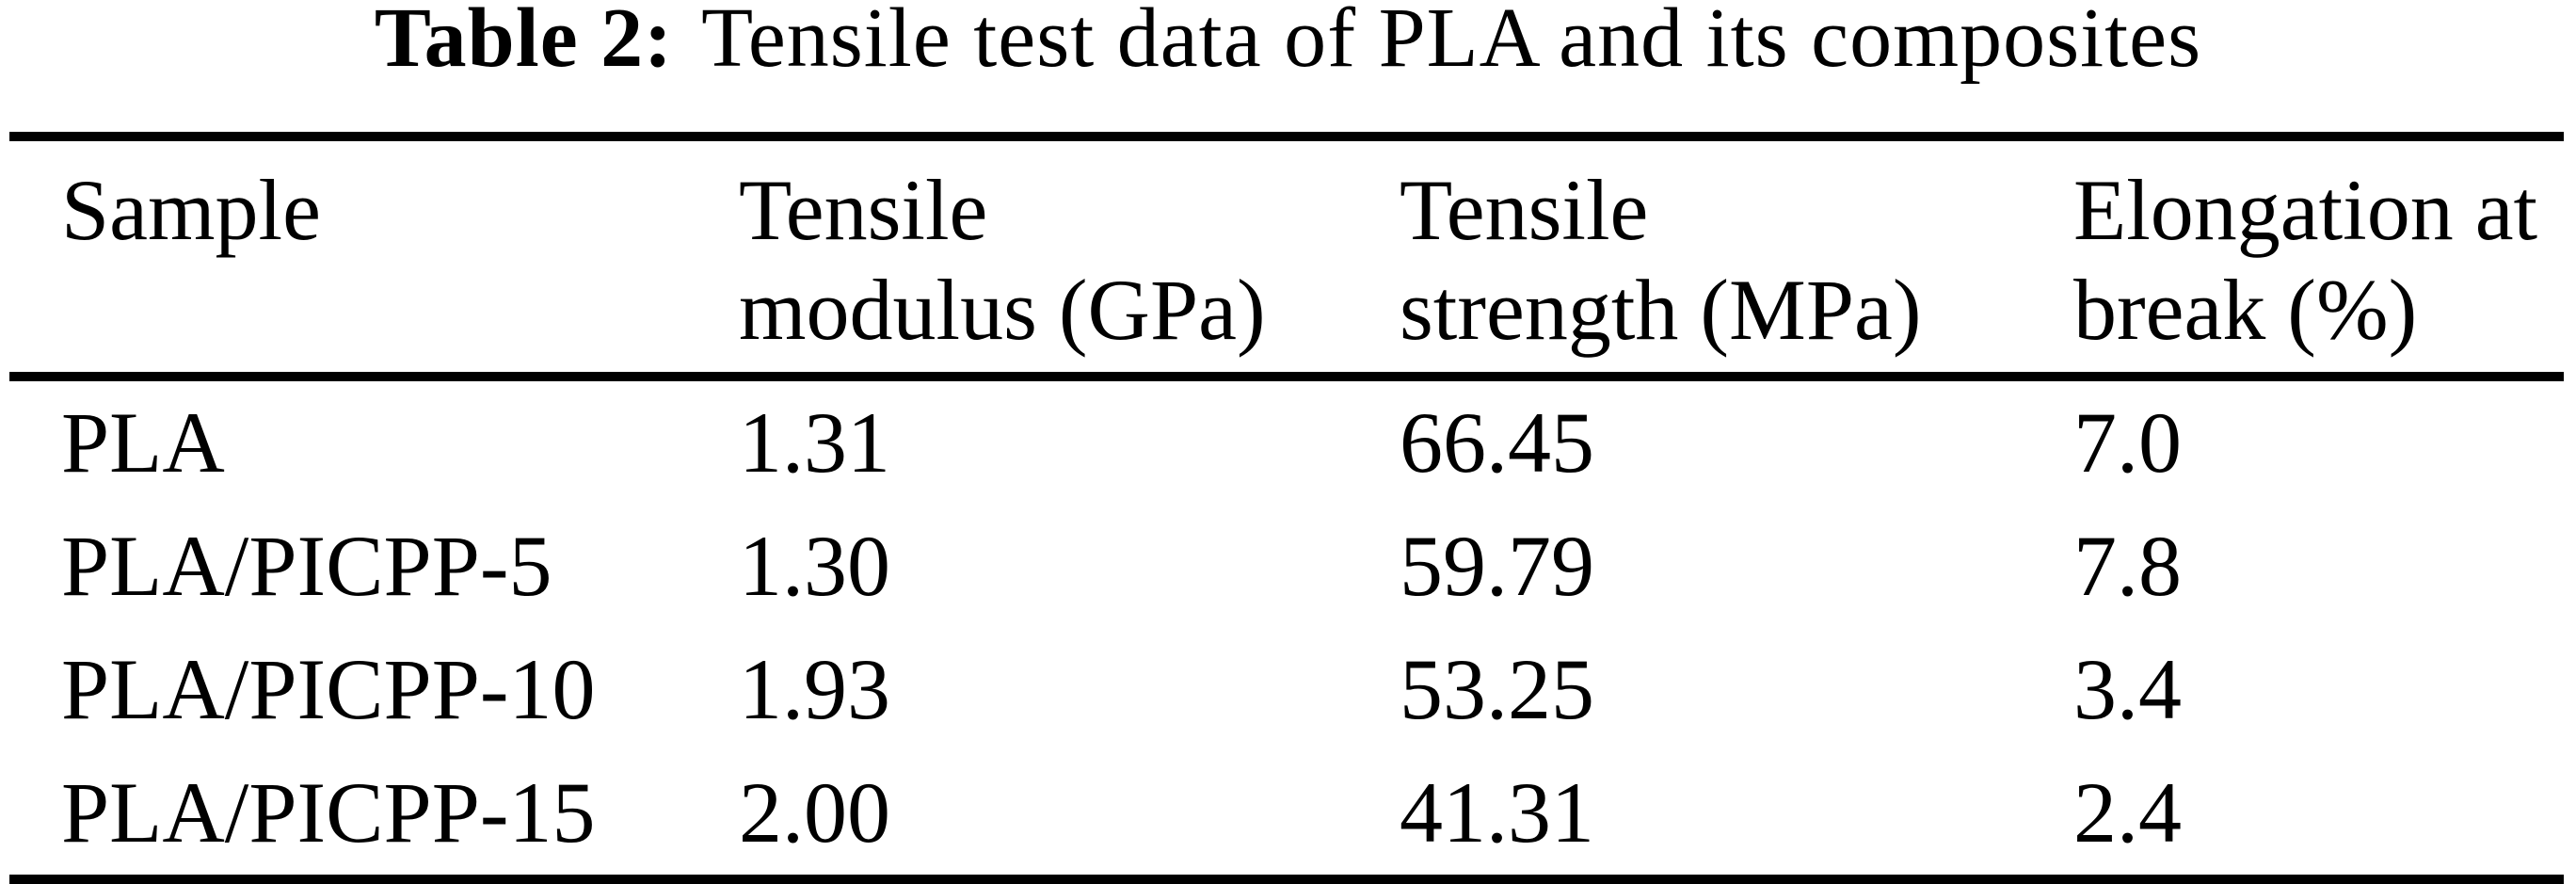 This screenshot has width=2576, height=884. I want to click on cell-sample: PLA/PICPP-15, so click(328, 812).